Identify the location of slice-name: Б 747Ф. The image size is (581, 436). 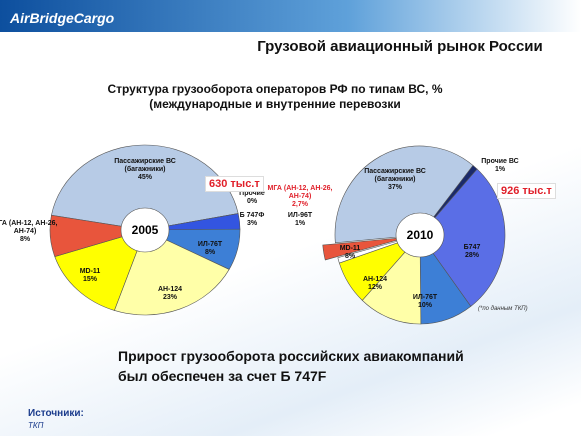
(252, 215).